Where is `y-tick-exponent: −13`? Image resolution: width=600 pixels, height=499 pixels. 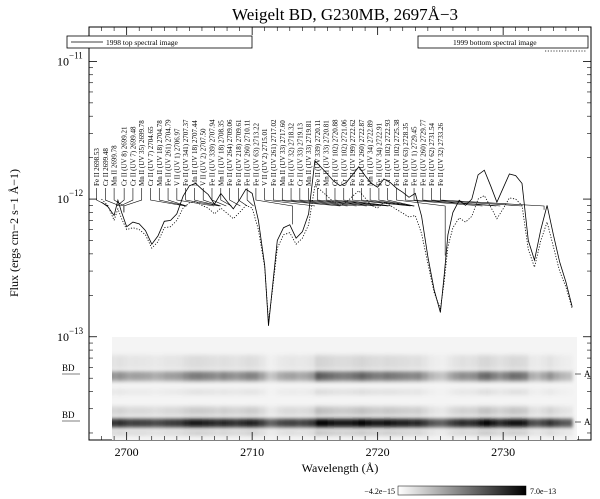
y-tick-exponent: −13 is located at coordinates (76, 331).